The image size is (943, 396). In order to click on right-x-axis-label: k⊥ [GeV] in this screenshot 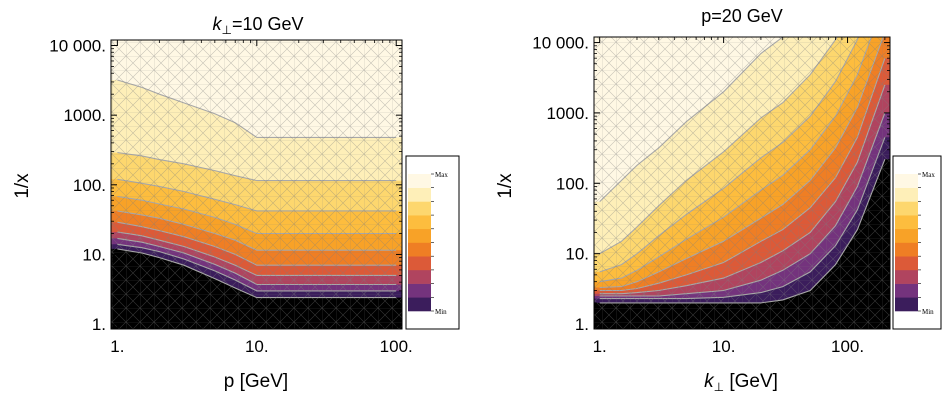, I will do `click(741, 382)`.